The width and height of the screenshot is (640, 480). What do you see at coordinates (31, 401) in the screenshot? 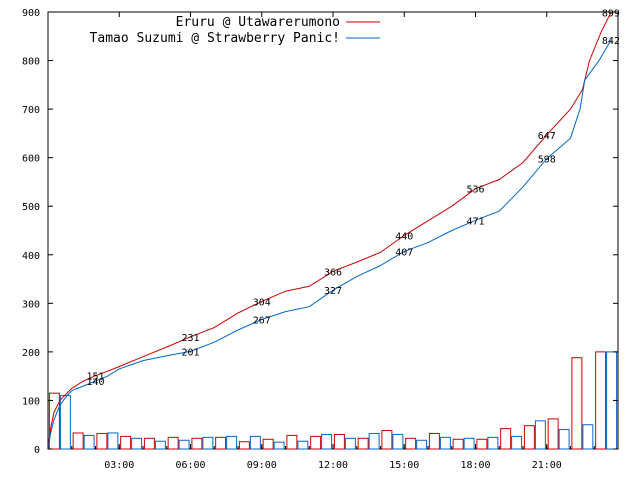
I see `y-tick-label-1: 100` at bounding box center [31, 401].